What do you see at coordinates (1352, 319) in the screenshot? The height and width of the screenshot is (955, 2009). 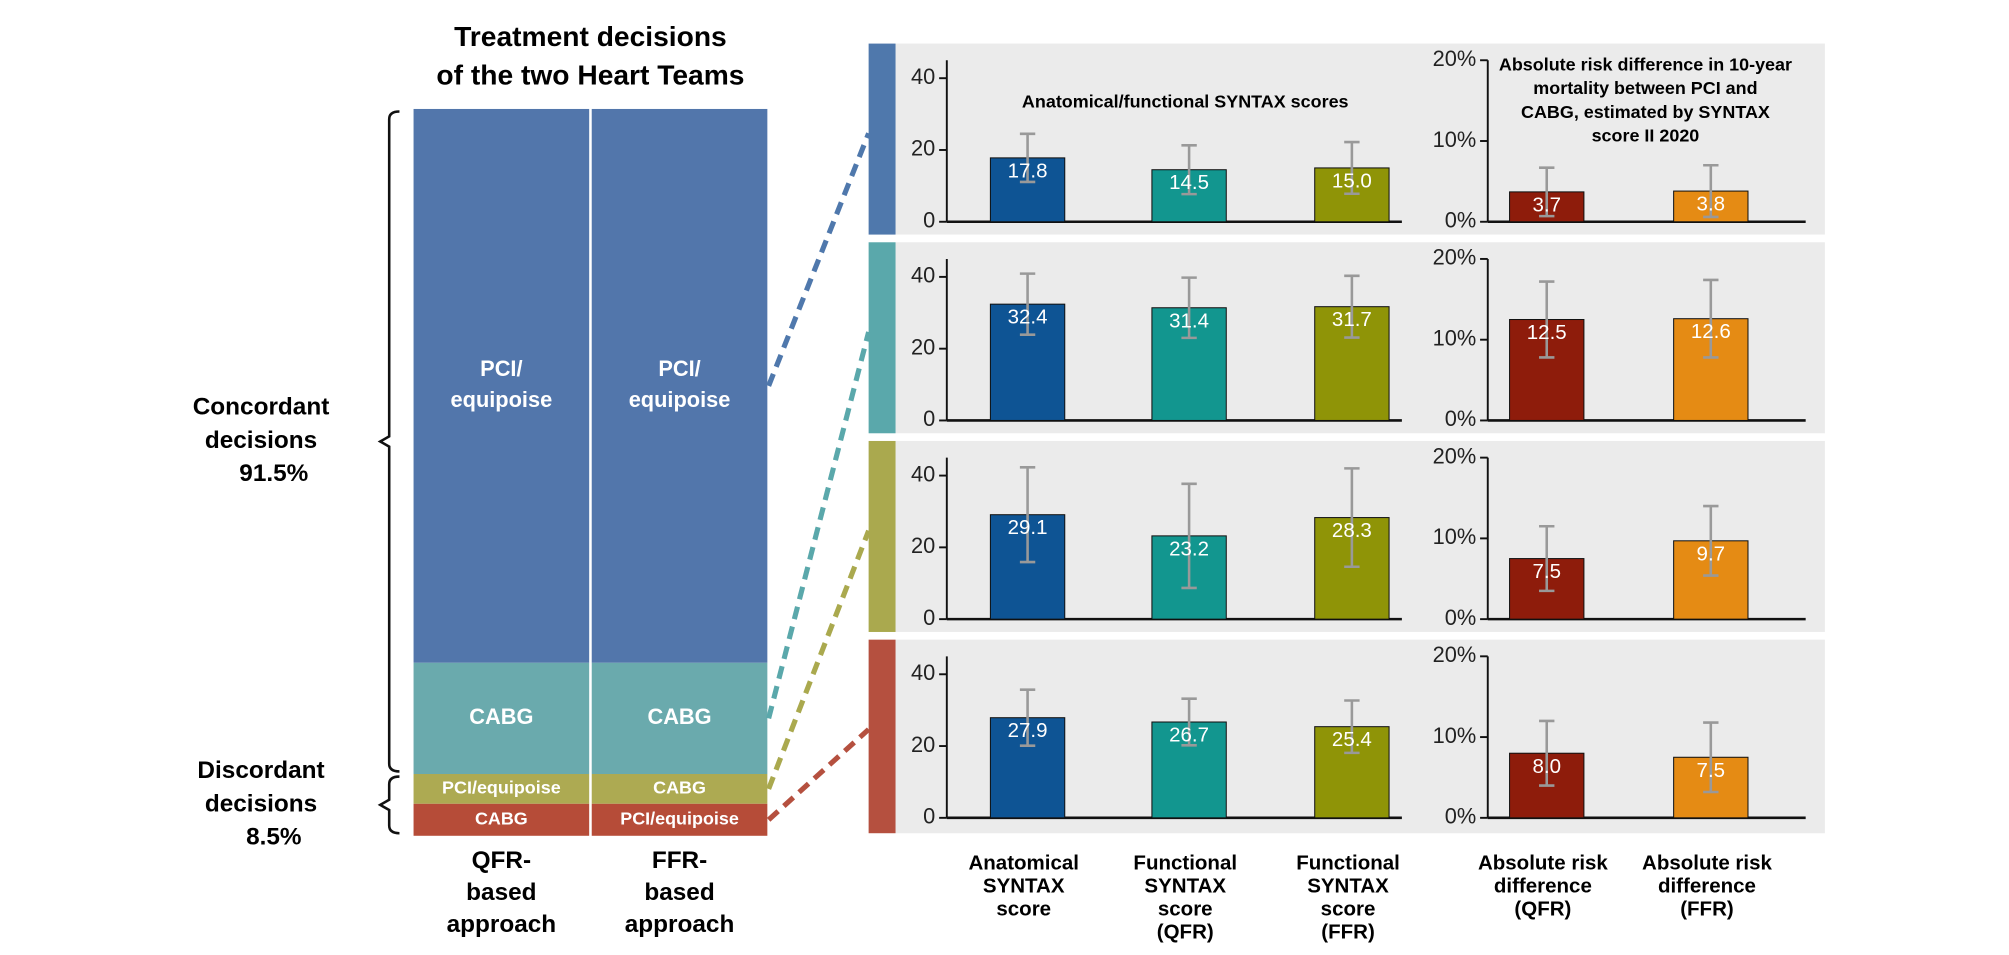 I see `value-label: 31.7` at bounding box center [1352, 319].